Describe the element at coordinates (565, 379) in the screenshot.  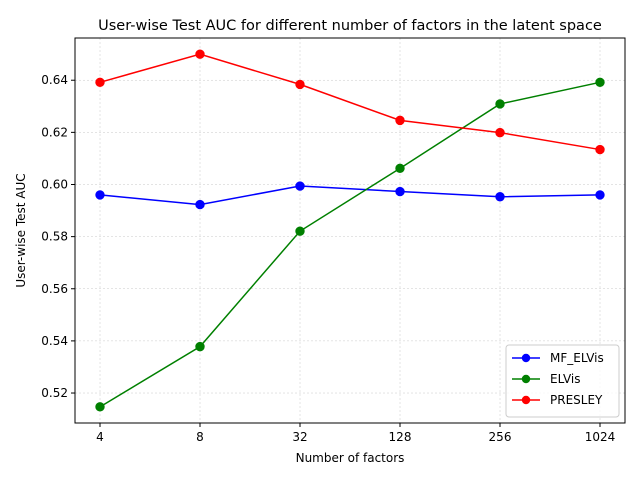
I see `legend-label-elvis: ELVis` at that location.